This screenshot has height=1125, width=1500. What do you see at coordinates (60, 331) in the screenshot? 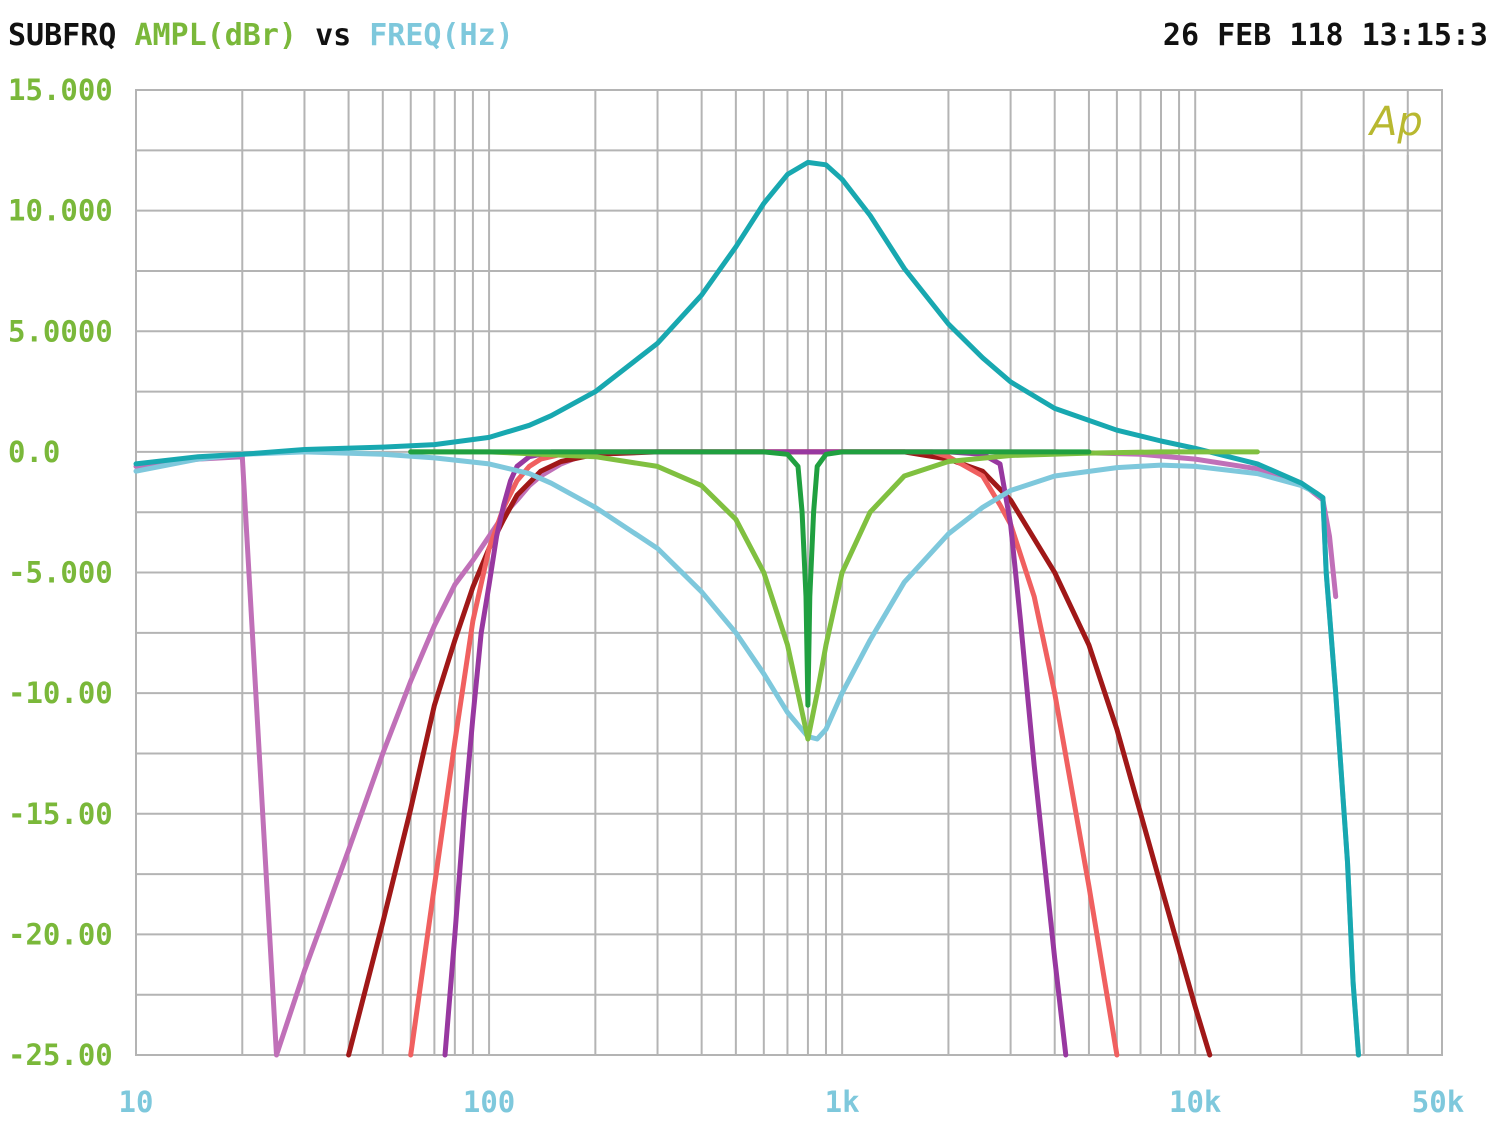
I see `y-tick-label: 5.0000` at bounding box center [60, 331].